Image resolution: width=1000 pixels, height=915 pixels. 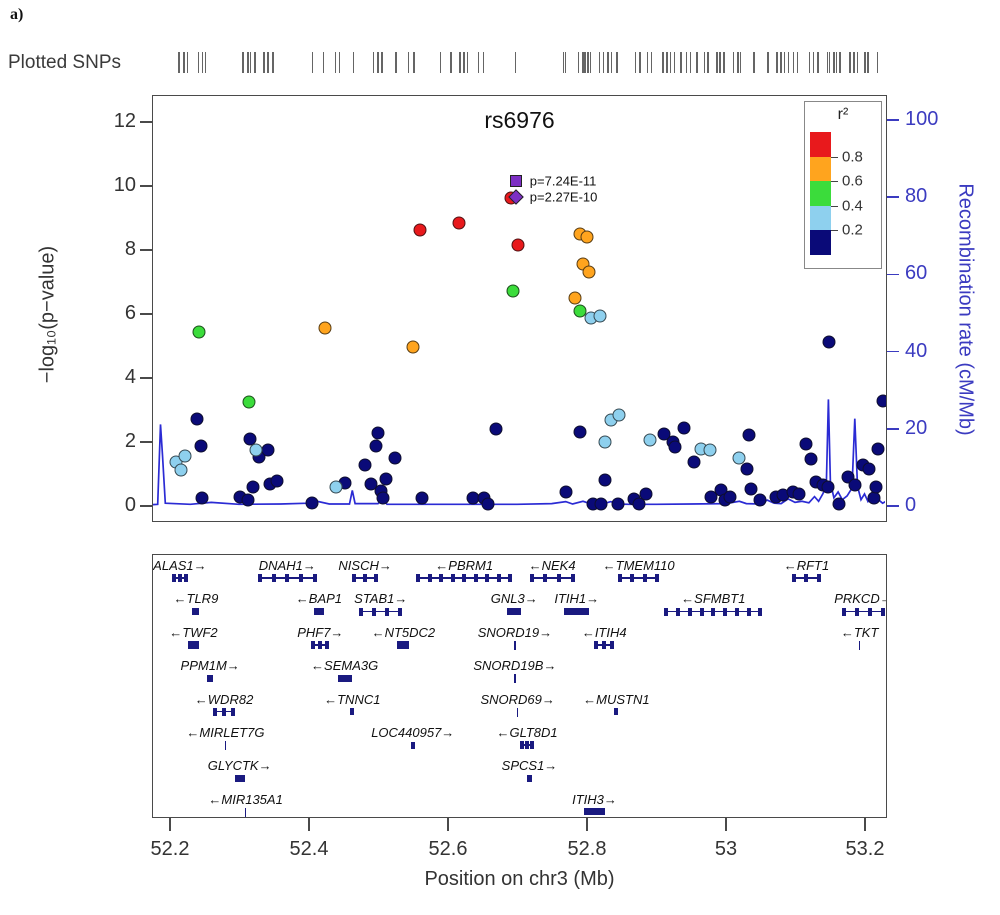 What do you see at coordinates (834, 157) in the screenshot?
I see `r2-legend-tickmark` at bounding box center [834, 157].